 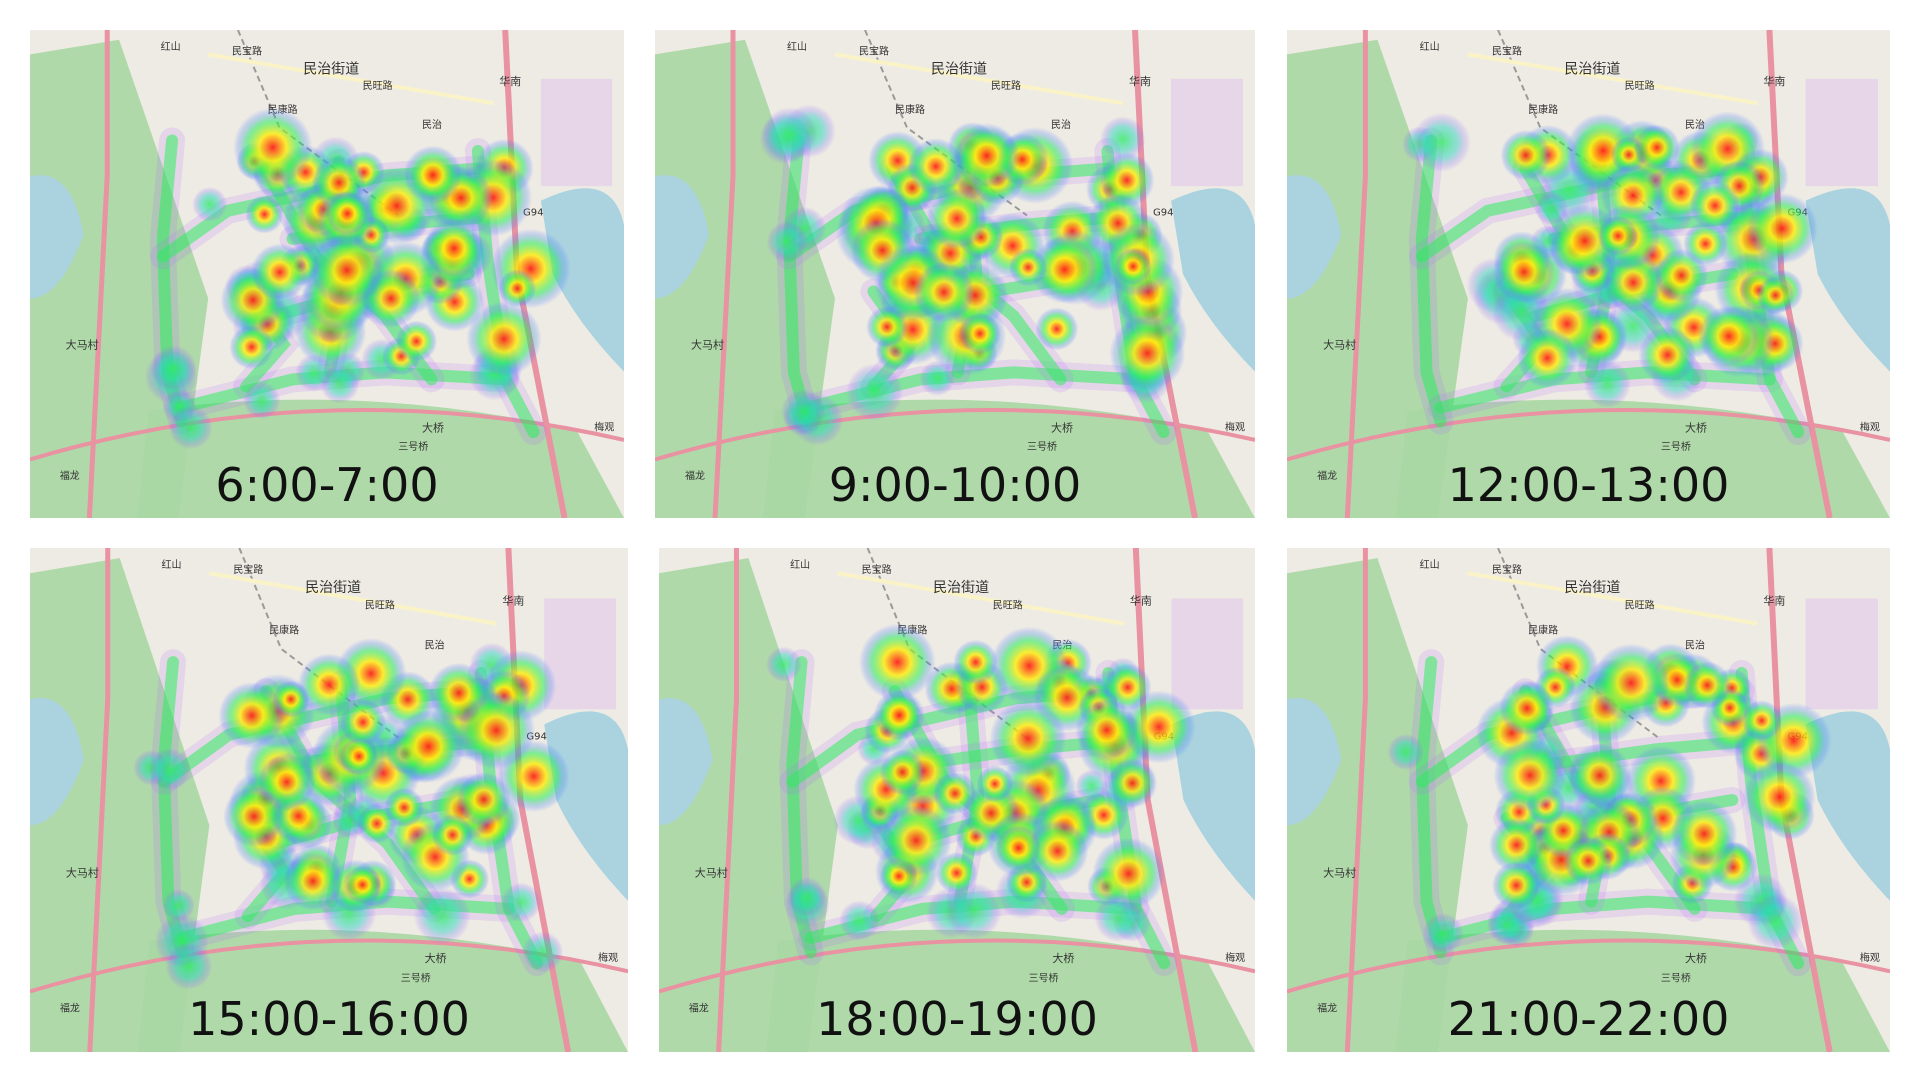 I want to click on map-place-label: G94, so click(x=1163, y=213).